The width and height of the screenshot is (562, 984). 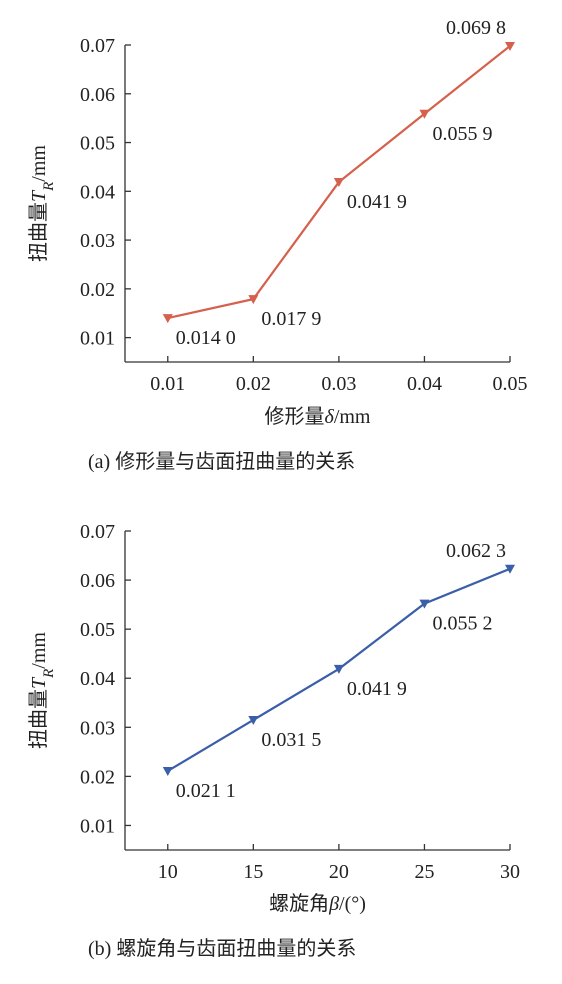 I want to click on x-tick-label: 0.02, so click(x=253, y=384).